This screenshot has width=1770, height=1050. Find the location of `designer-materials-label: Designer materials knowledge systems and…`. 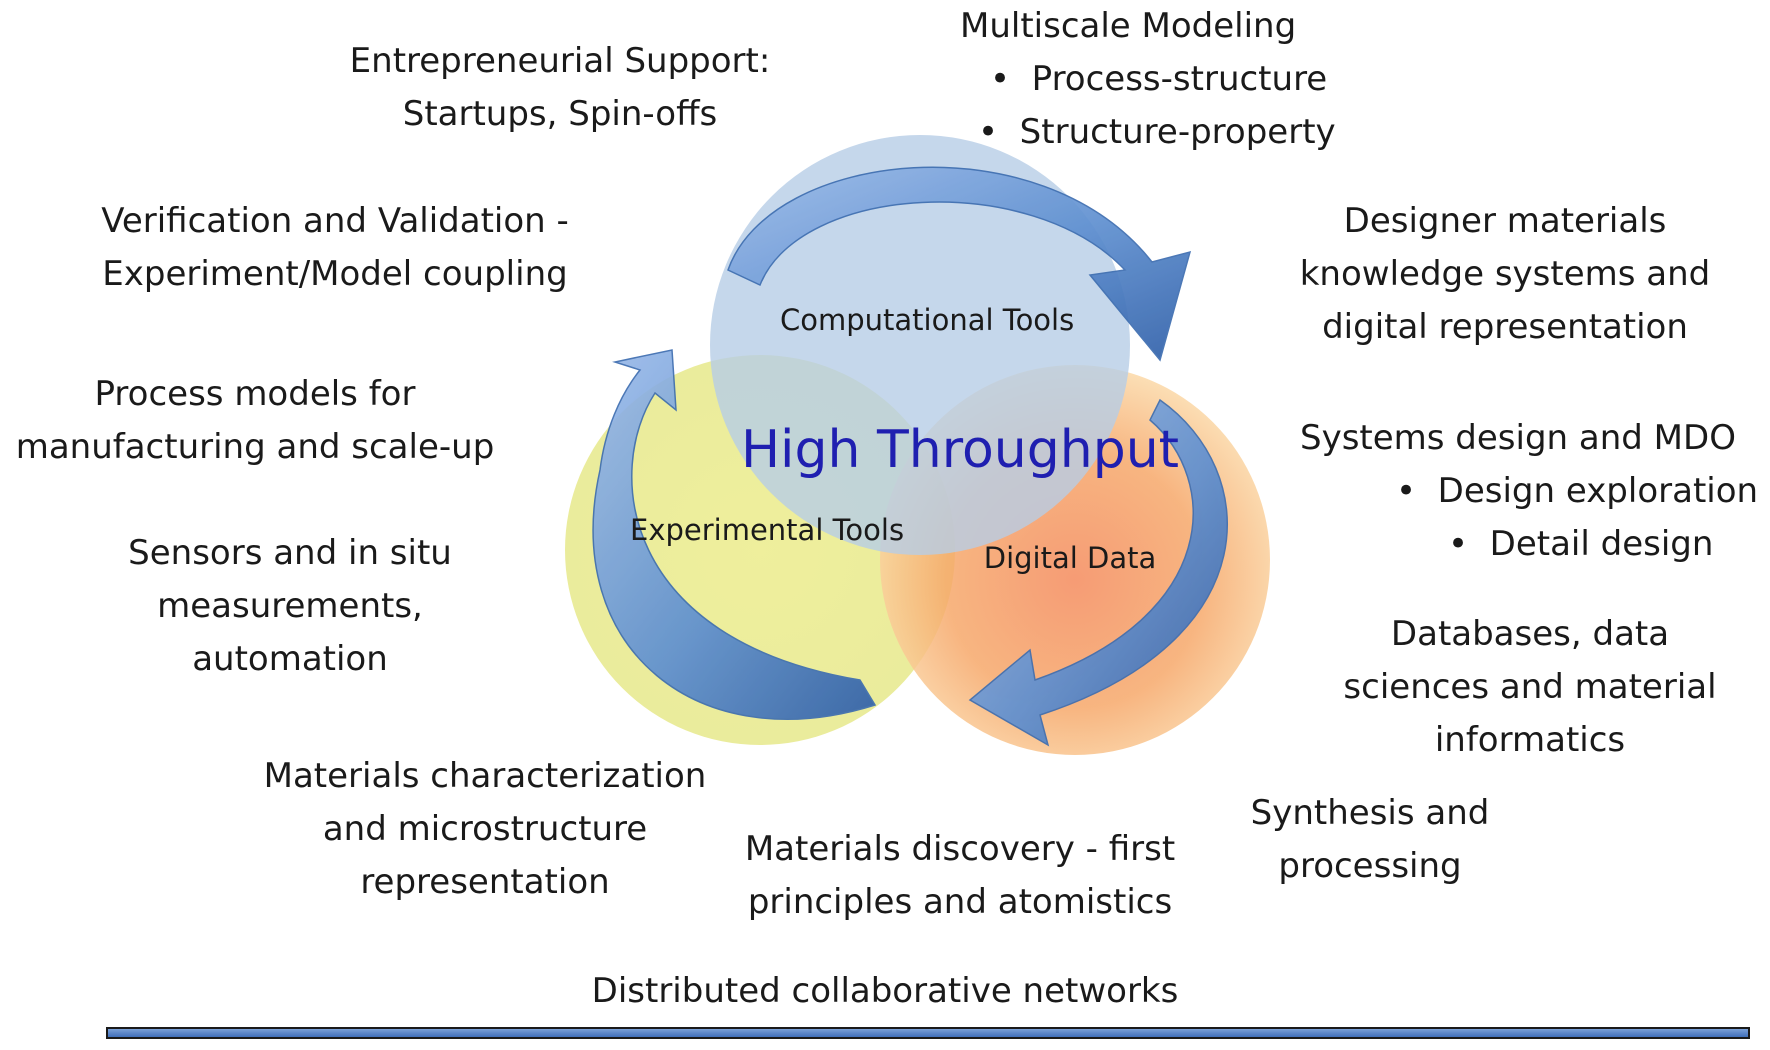

designer-materials-label: Designer materials knowledge systems and… is located at coordinates (1505, 274).